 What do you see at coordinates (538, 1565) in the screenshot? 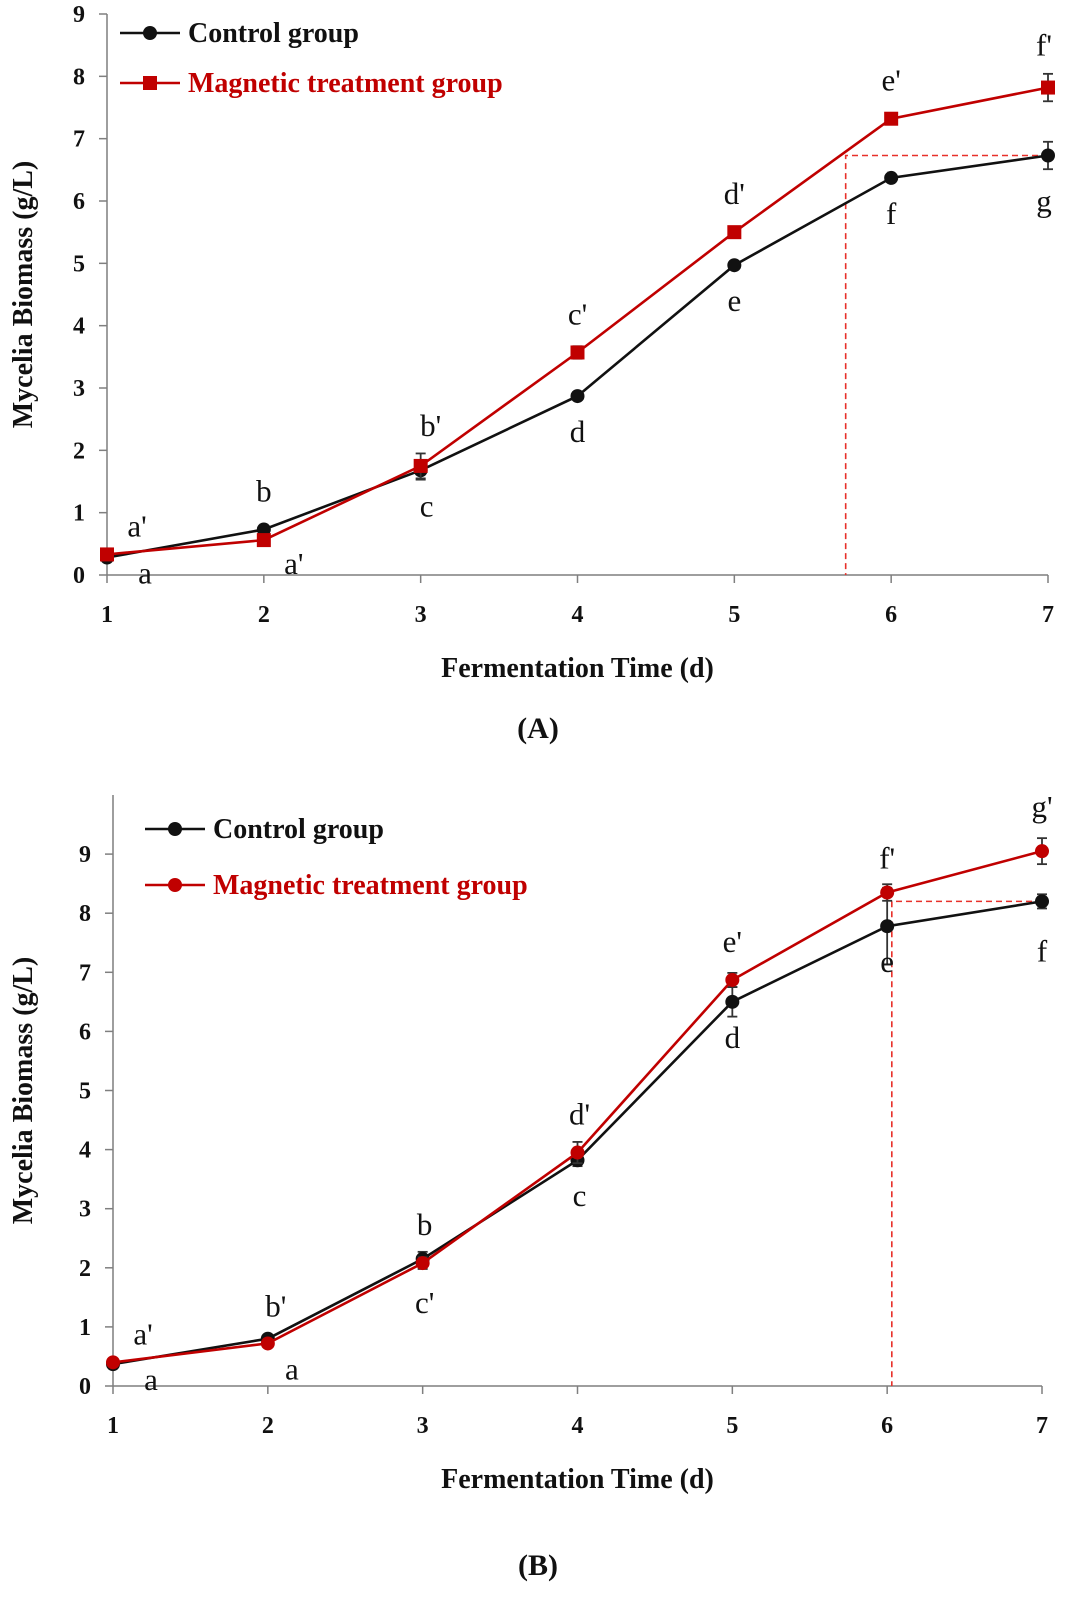
I see `panel-label: (B)` at bounding box center [538, 1565].